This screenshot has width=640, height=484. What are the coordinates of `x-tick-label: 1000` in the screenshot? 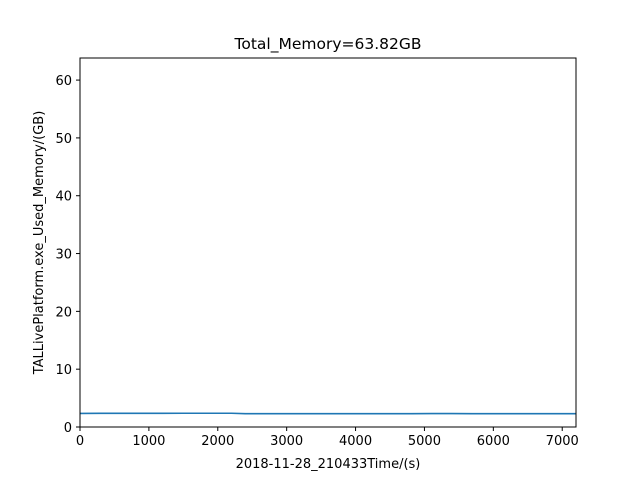 It's located at (148, 441).